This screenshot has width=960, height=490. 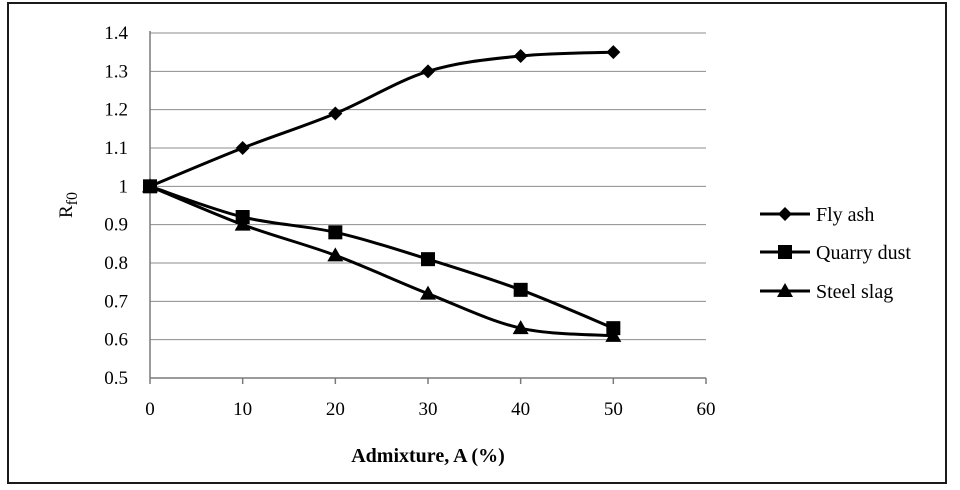 I want to click on legend: Fly ash Quarry dust Steel slag, so click(x=835, y=253).